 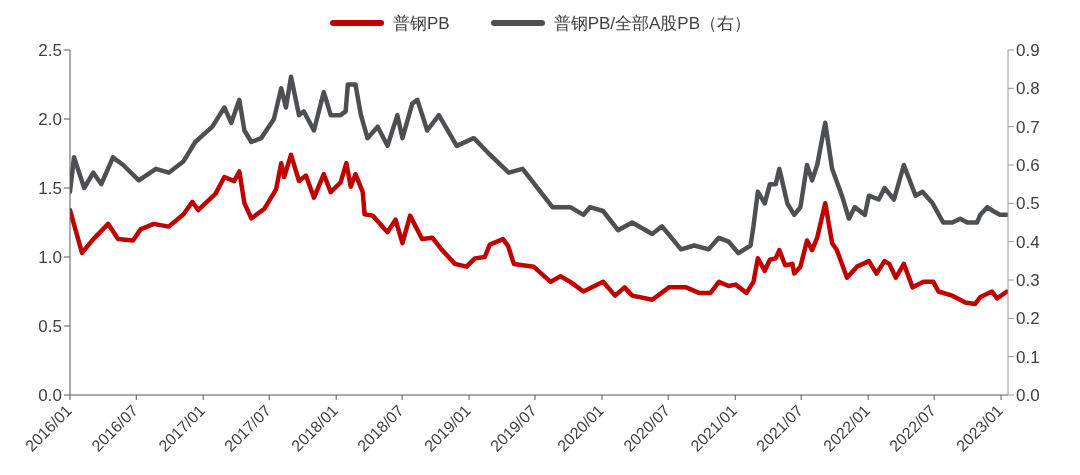 I want to click on y-tick-label: 2.5, so click(x=50, y=51).